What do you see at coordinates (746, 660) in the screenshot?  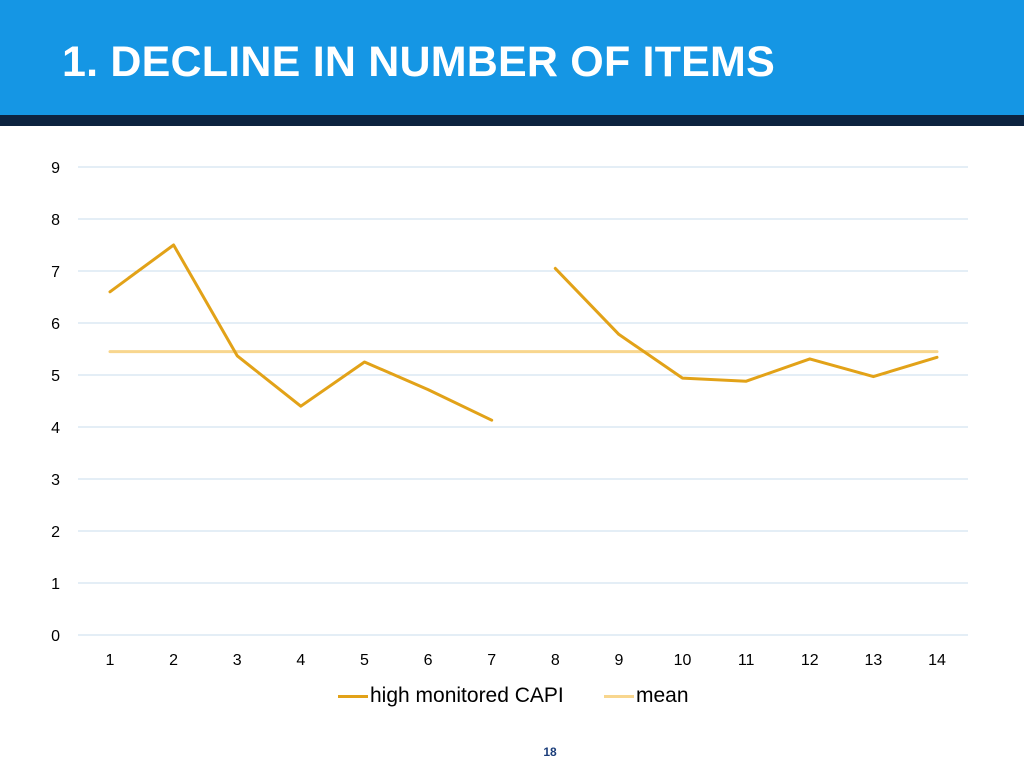 I see `x-tick-label: 11` at bounding box center [746, 660].